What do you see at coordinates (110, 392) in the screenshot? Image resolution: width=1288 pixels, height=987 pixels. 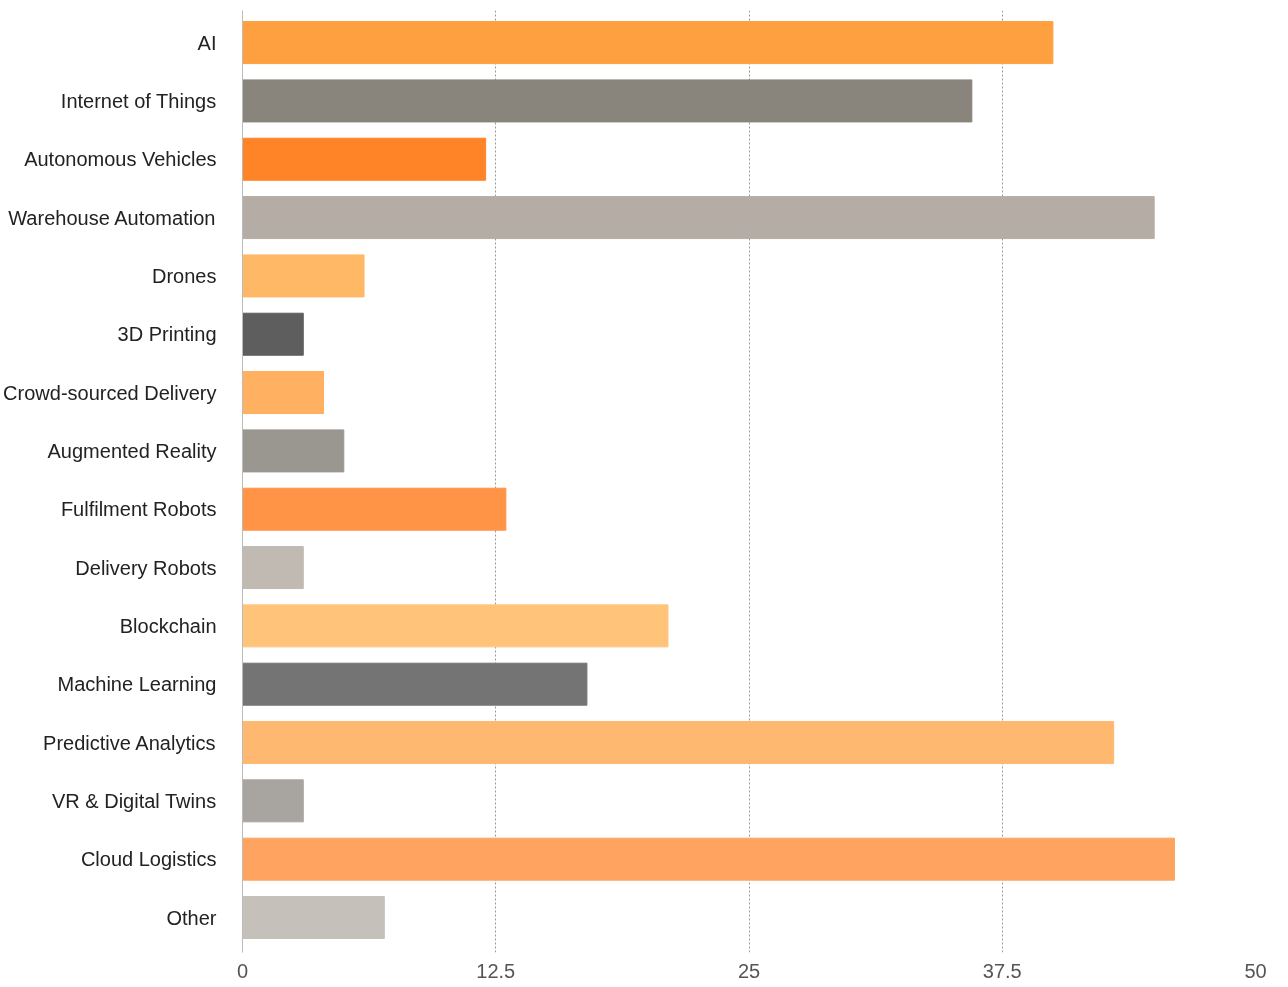 I see `y-tick-label: Crowd-sourced Delivery` at bounding box center [110, 392].